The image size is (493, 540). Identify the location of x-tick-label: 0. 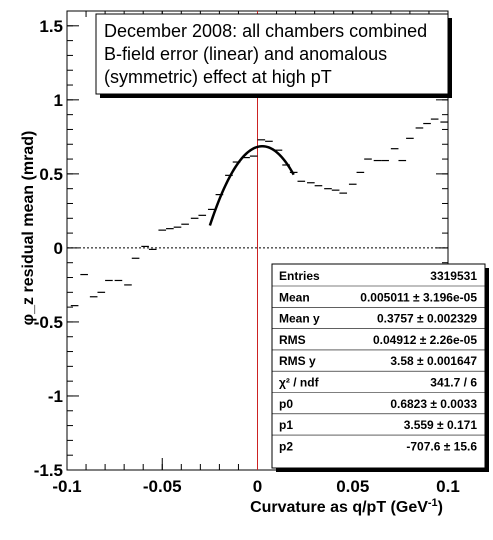
(257, 486).